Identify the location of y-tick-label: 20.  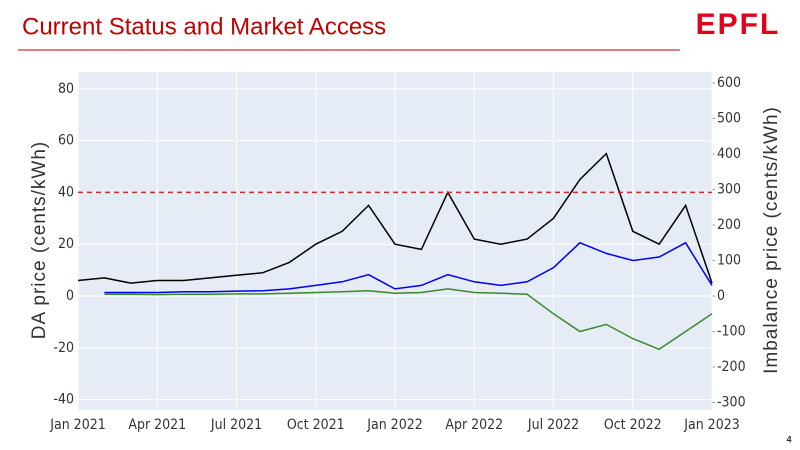
(66, 244).